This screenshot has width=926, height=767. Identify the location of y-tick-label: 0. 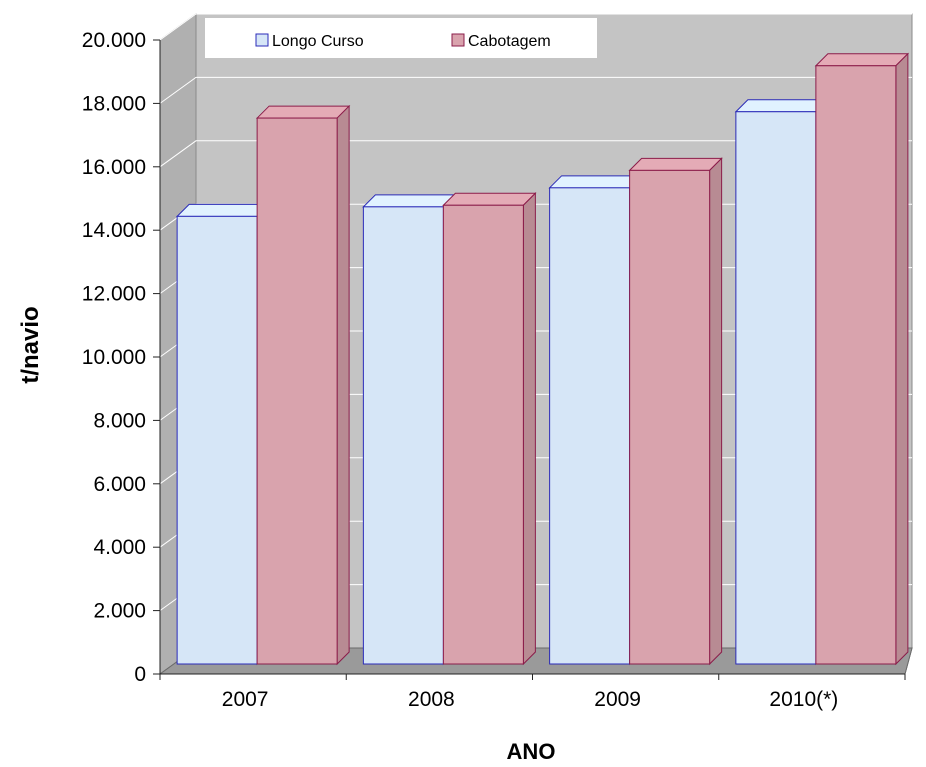
(140, 674).